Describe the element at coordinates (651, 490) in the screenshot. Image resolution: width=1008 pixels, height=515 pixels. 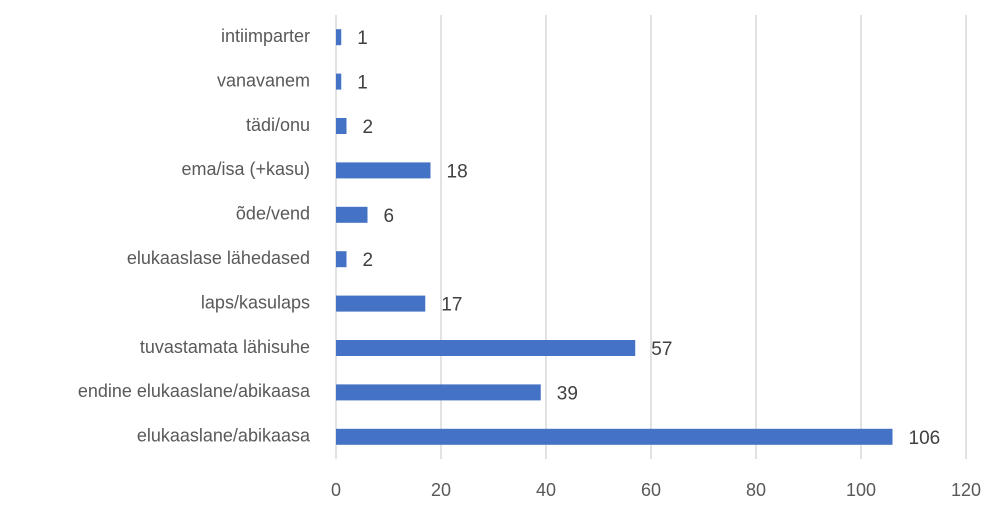
I see `x-tick-label: 60` at that location.